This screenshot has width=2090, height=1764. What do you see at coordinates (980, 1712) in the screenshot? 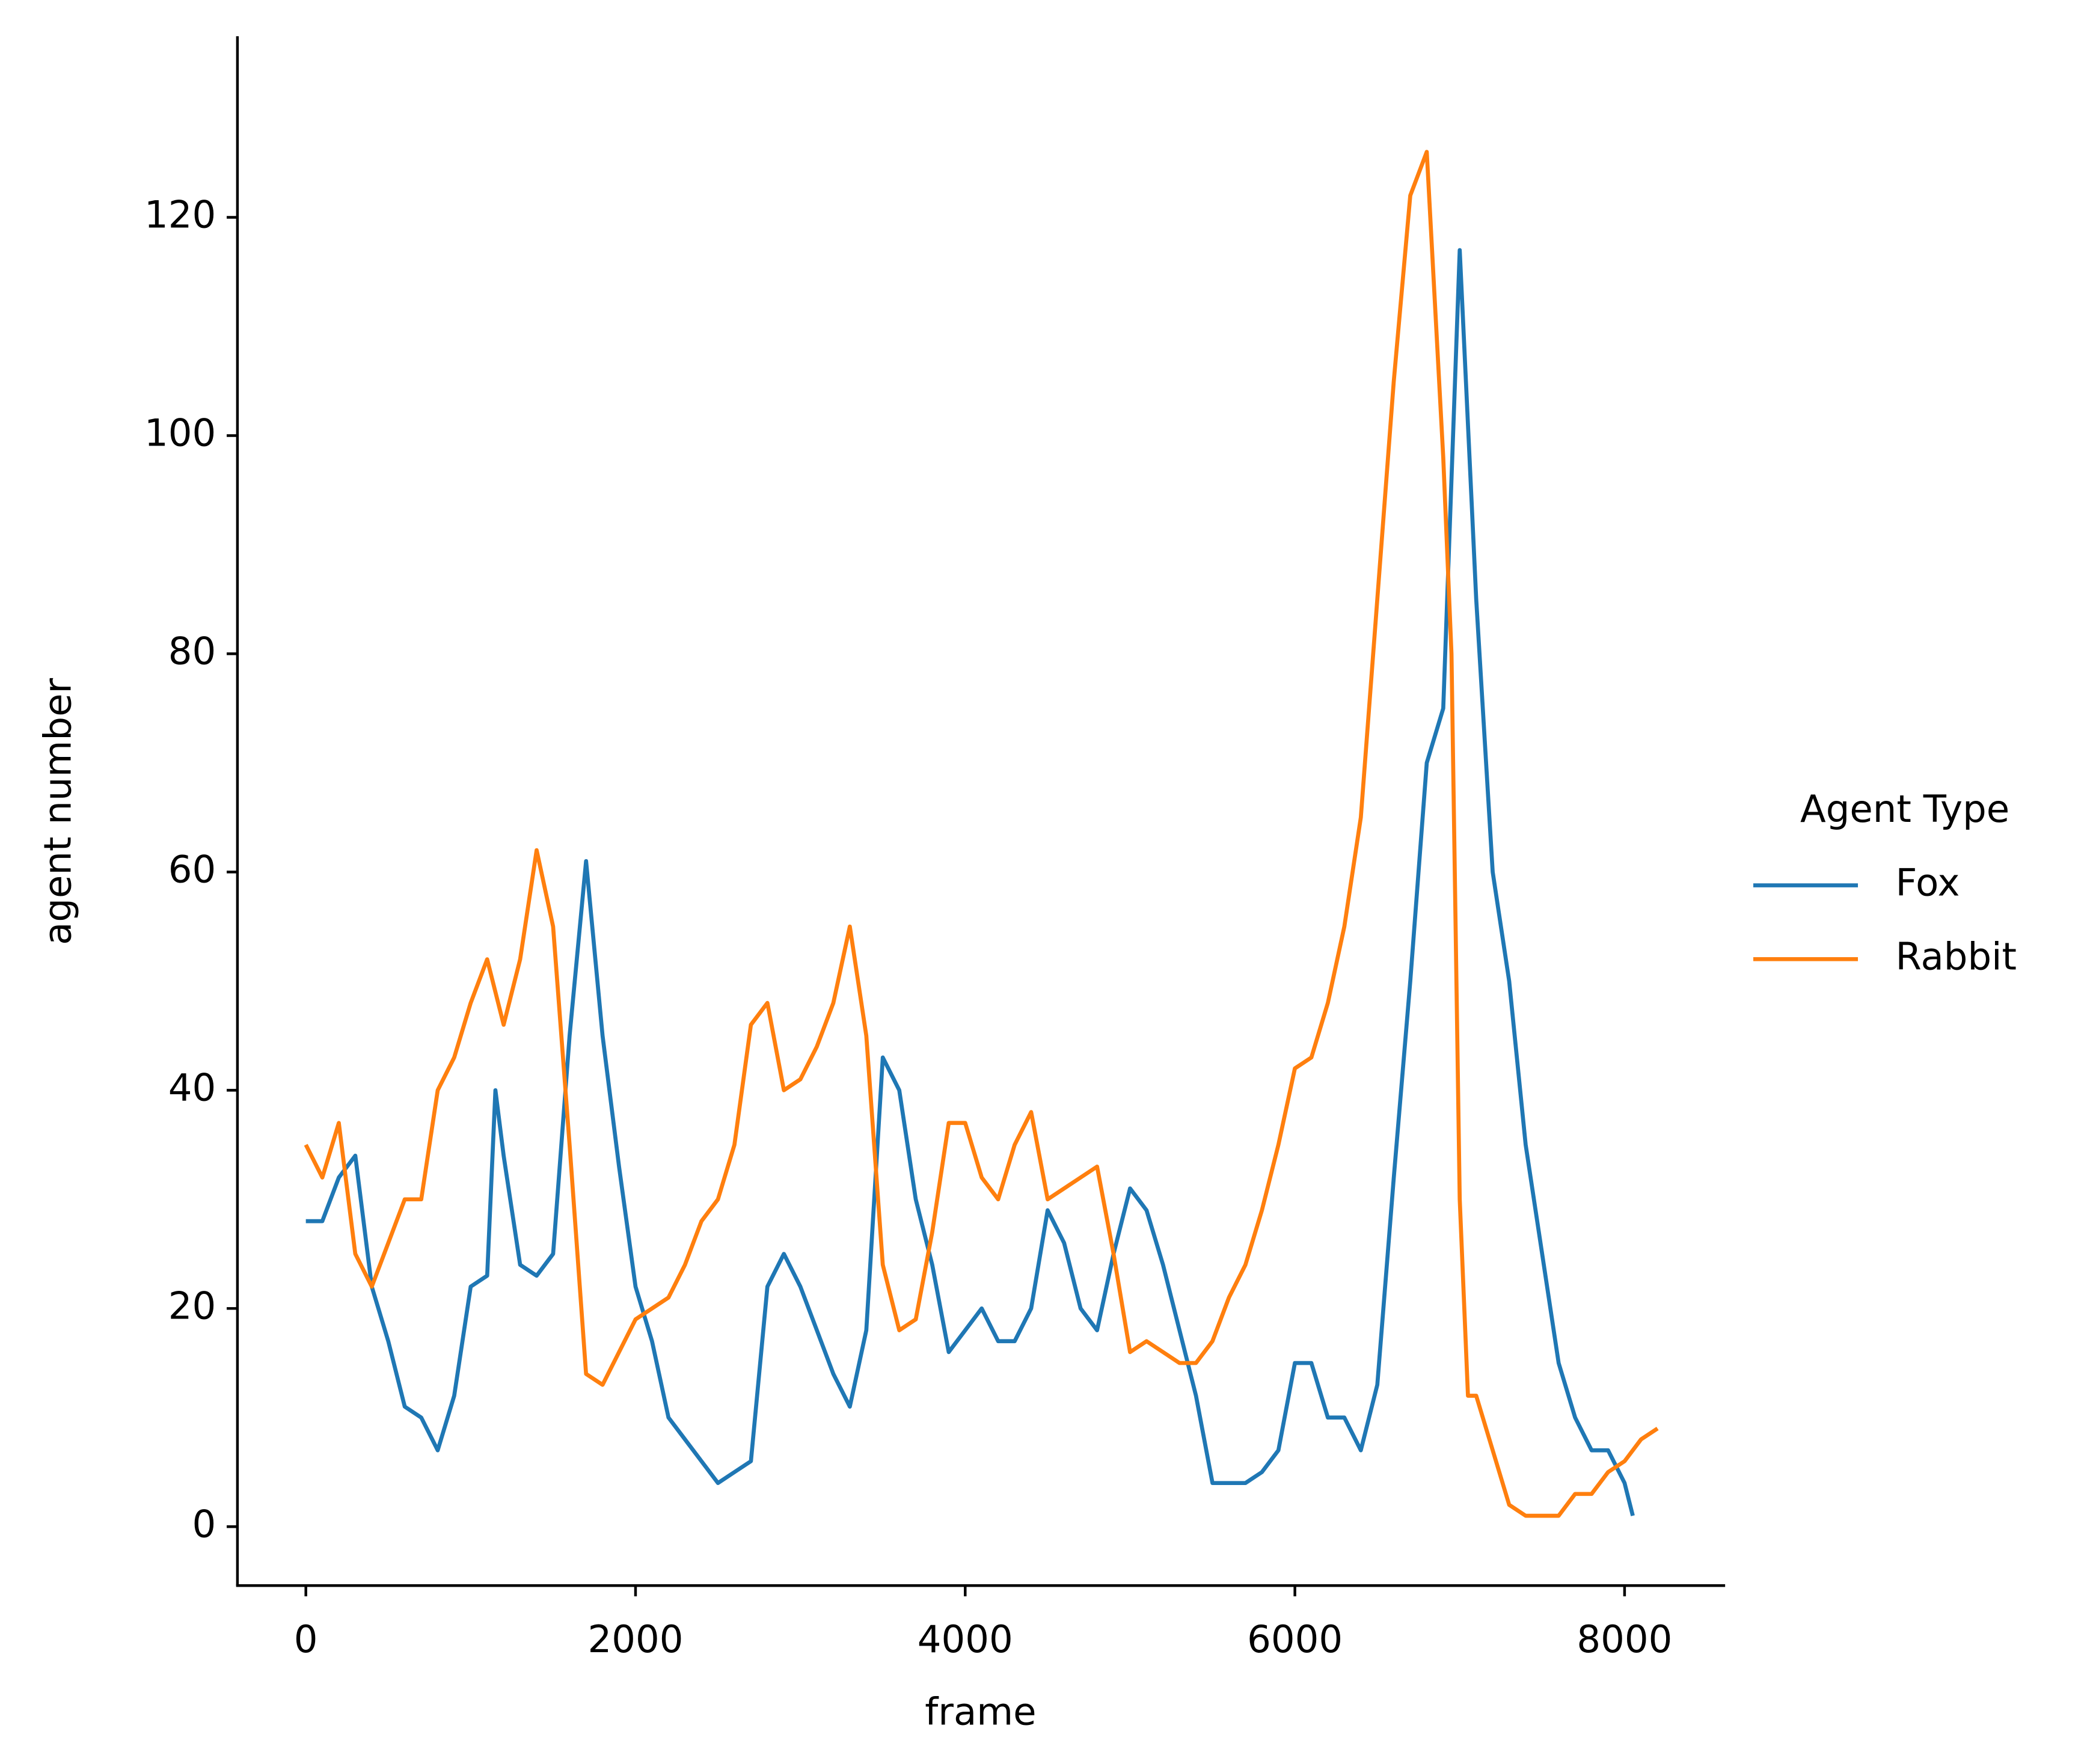
I see `x-axis-label: frame` at bounding box center [980, 1712].